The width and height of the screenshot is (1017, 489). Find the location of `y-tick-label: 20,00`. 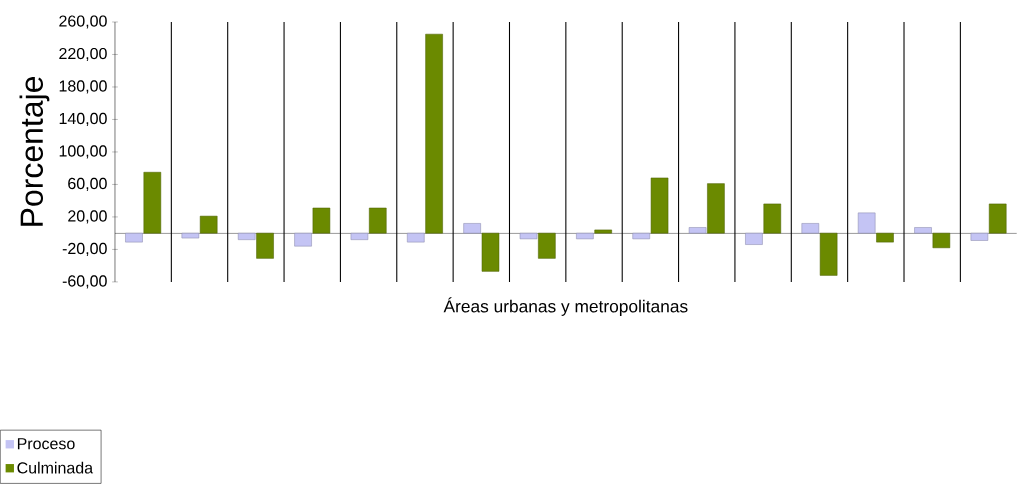

y-tick-label: 20,00 is located at coordinates (87, 217).